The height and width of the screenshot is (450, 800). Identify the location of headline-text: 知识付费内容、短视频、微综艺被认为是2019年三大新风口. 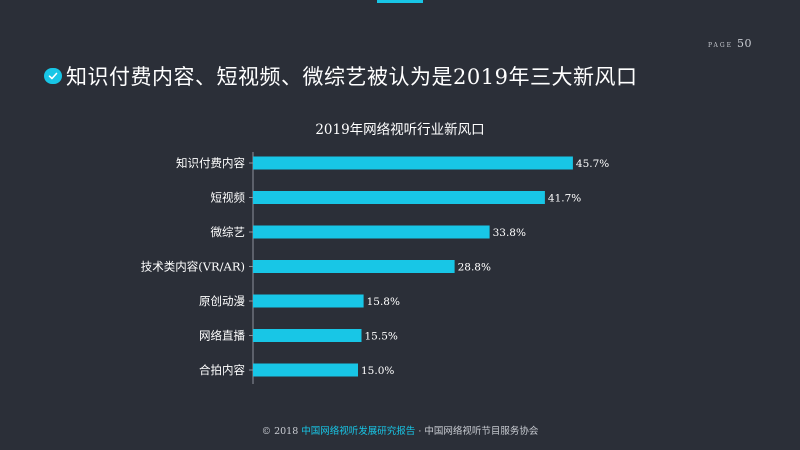
(352, 77).